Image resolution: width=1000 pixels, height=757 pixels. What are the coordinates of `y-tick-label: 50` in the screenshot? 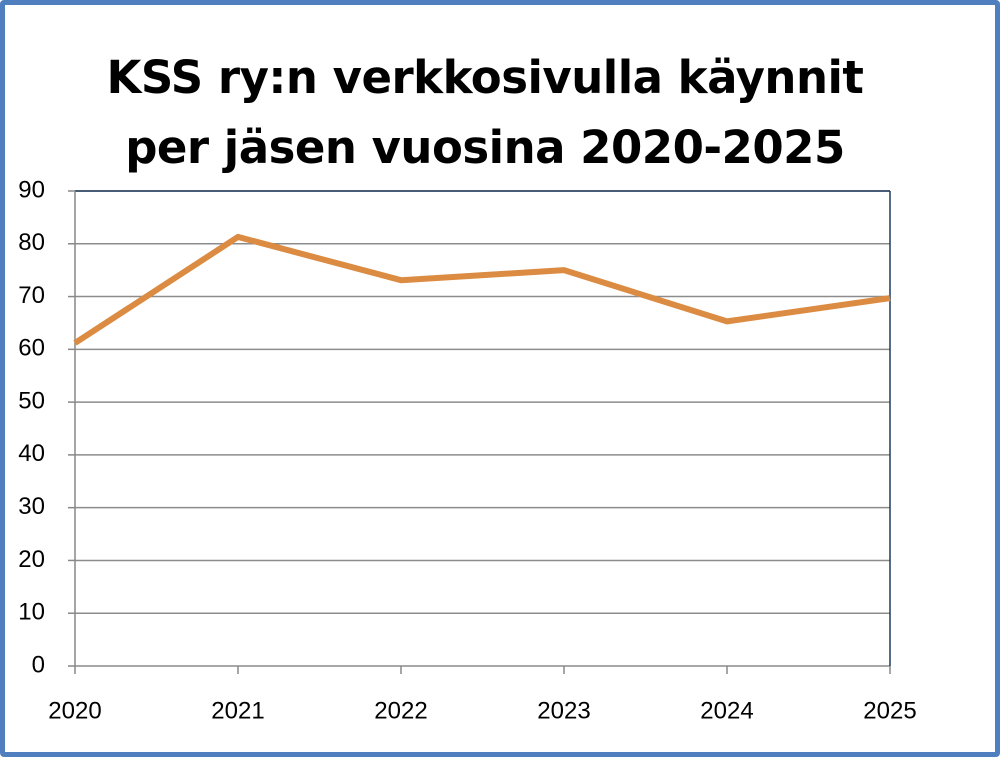 It's located at (31, 400).